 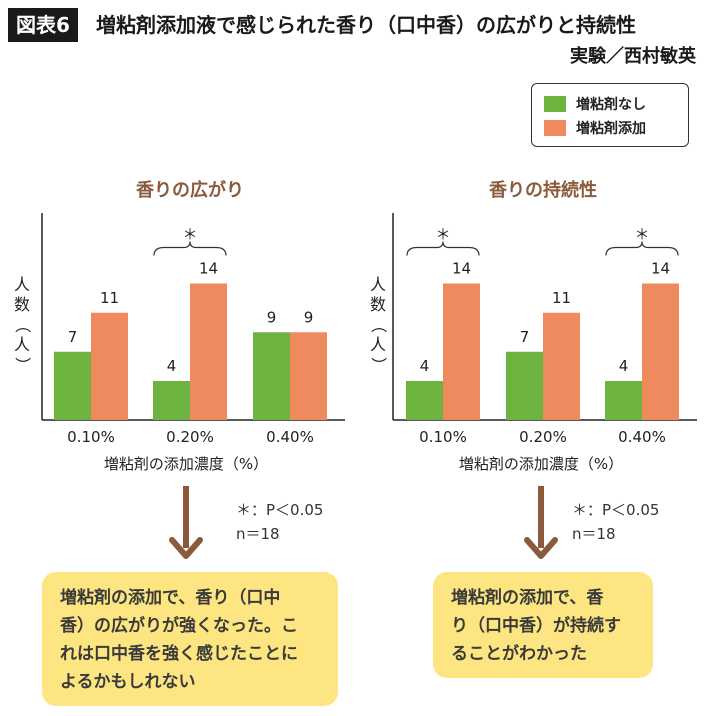 I want to click on callout-line: 香）の広がりが強くなった。こ, so click(x=179, y=626).